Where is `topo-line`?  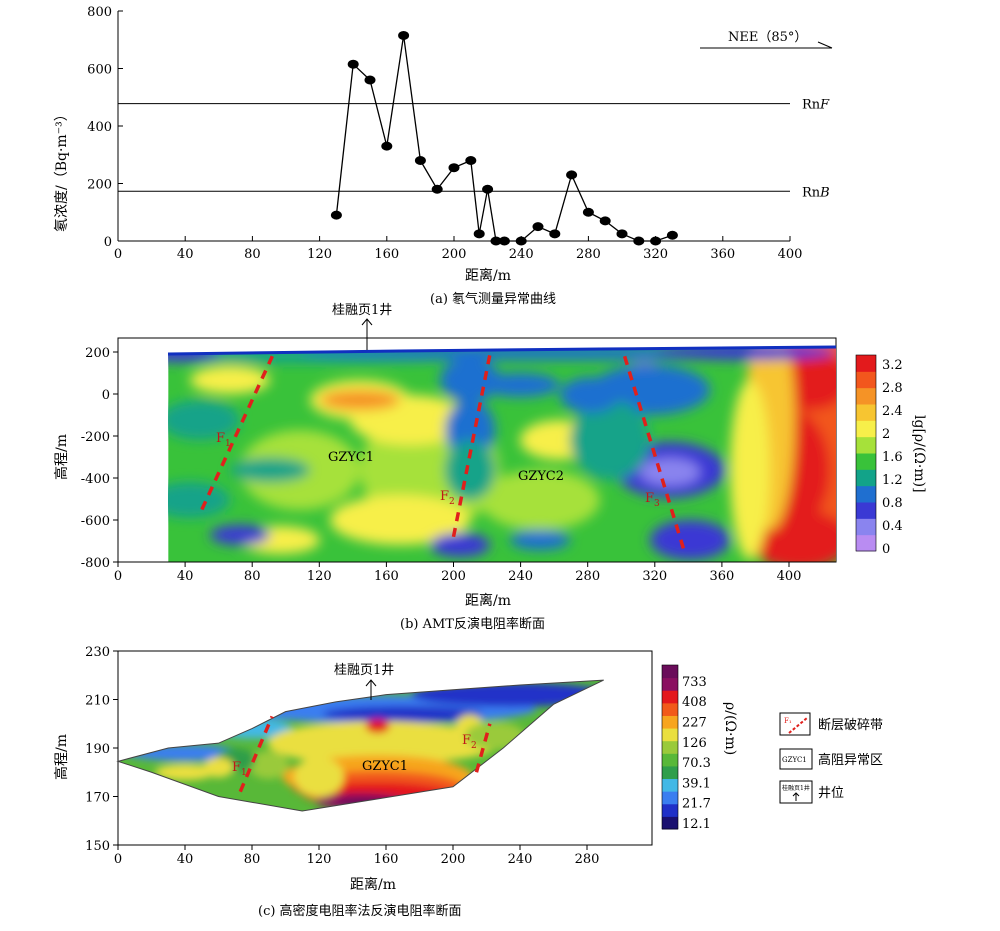 topo-line is located at coordinates (502, 350).